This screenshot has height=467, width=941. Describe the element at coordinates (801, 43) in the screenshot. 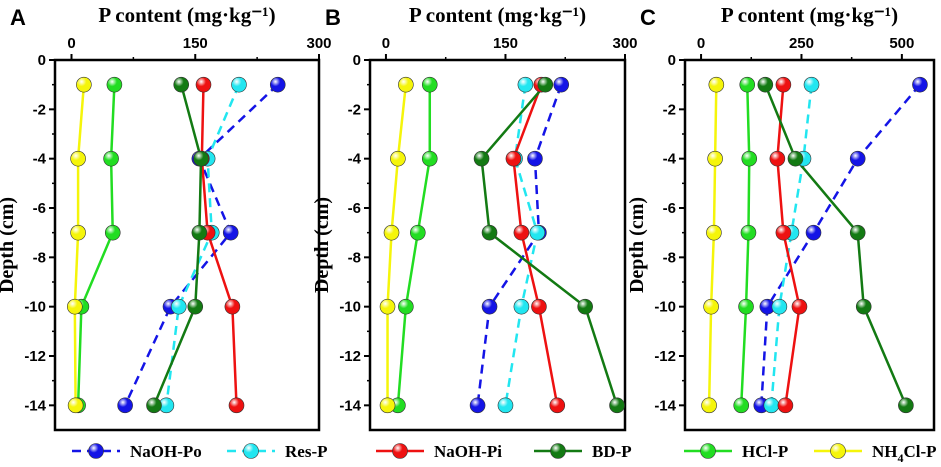

I see `x-tick-label: 250` at that location.